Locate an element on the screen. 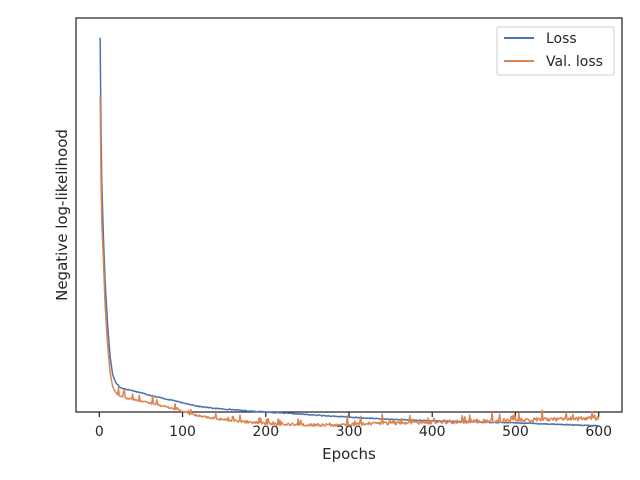 The height and width of the screenshot is (480, 640). x-tick-label-400: 400 is located at coordinates (432, 432).